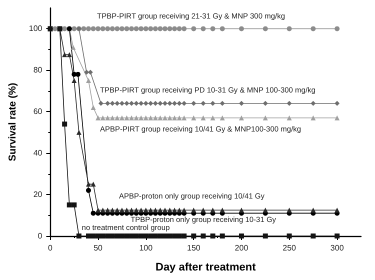  I want to click on y-axis-title: Survival rate (%), so click(13, 122).